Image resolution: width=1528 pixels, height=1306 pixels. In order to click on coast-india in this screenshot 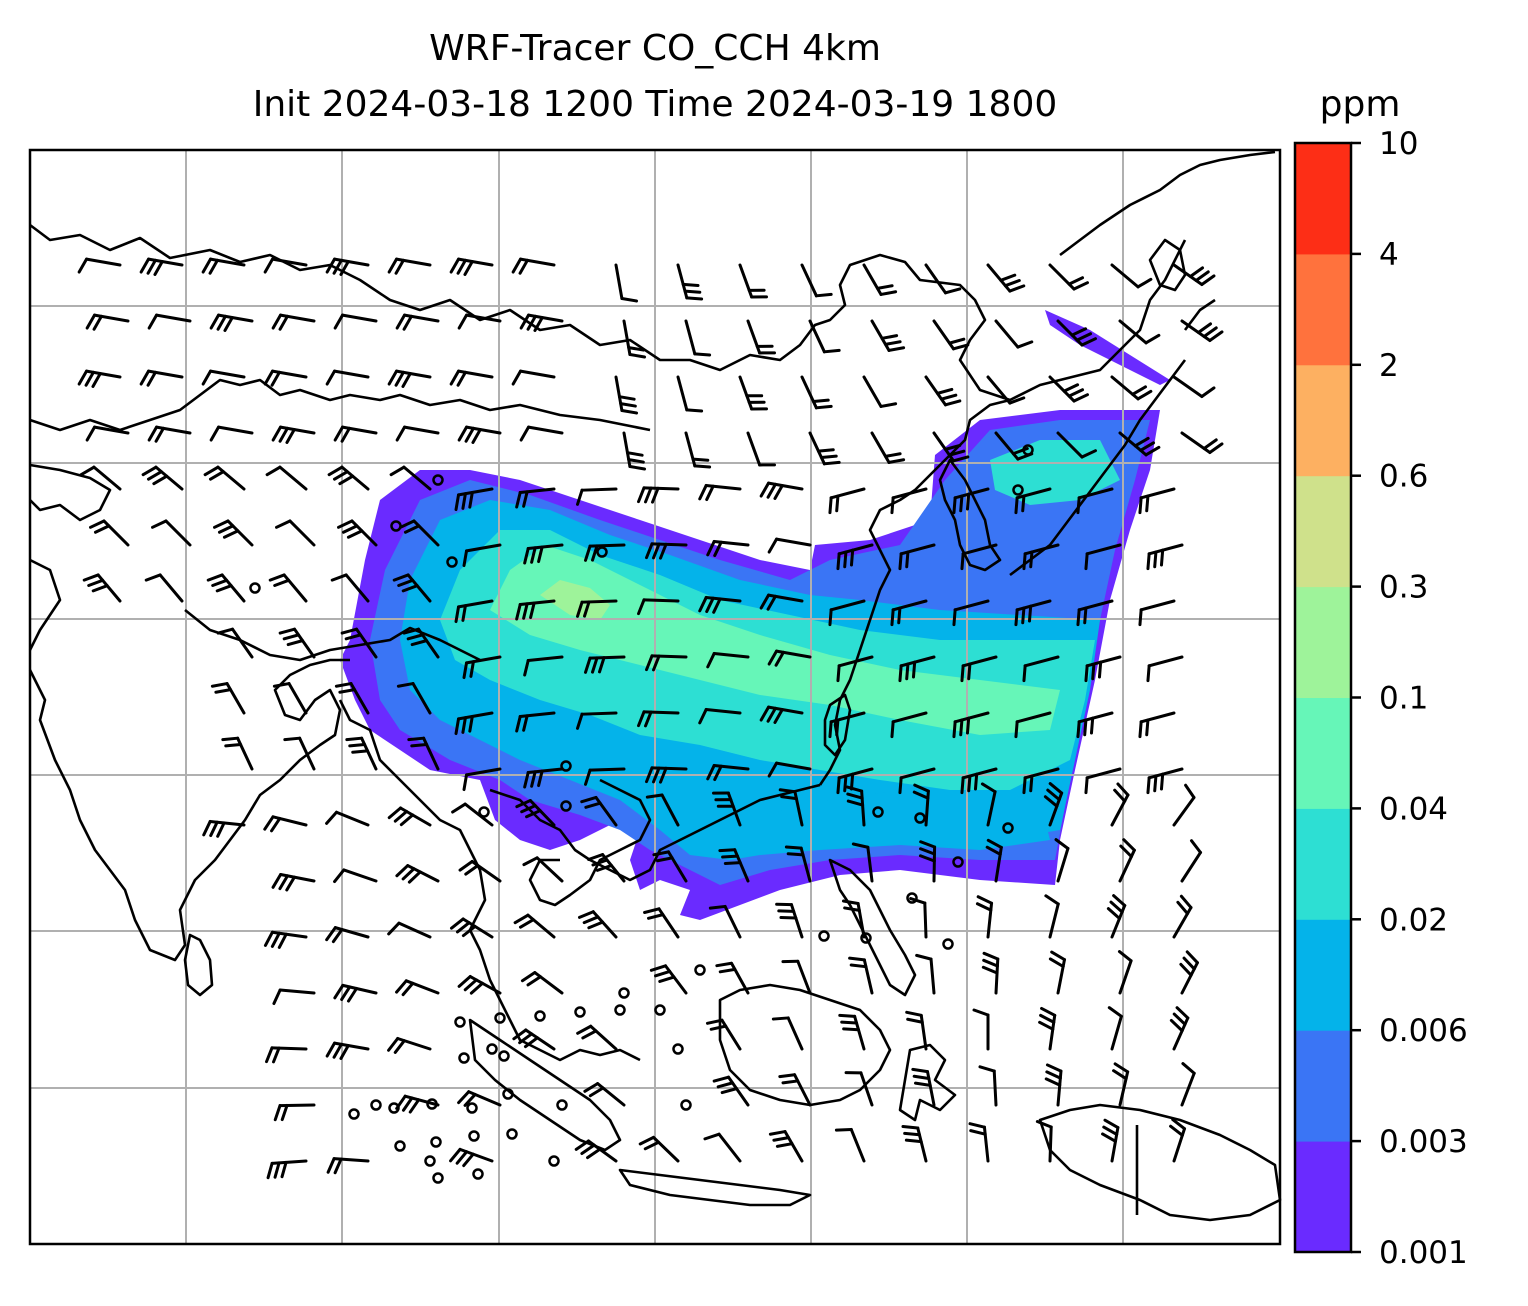, I will do `click(189, 760)`.